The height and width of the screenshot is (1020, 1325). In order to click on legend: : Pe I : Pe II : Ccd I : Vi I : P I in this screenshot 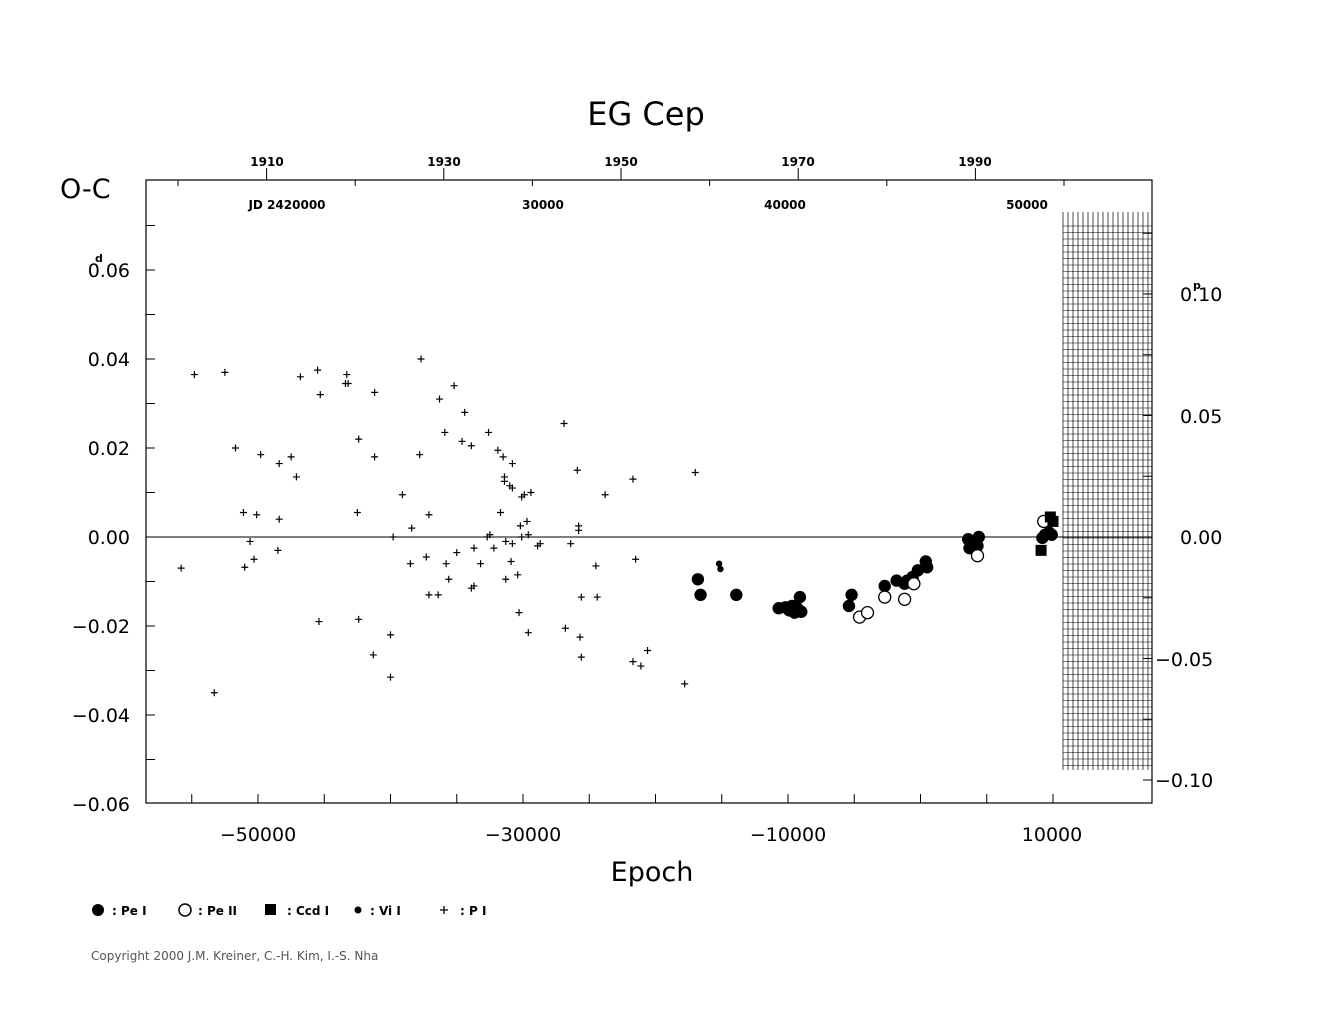, I will do `click(289, 910)`.